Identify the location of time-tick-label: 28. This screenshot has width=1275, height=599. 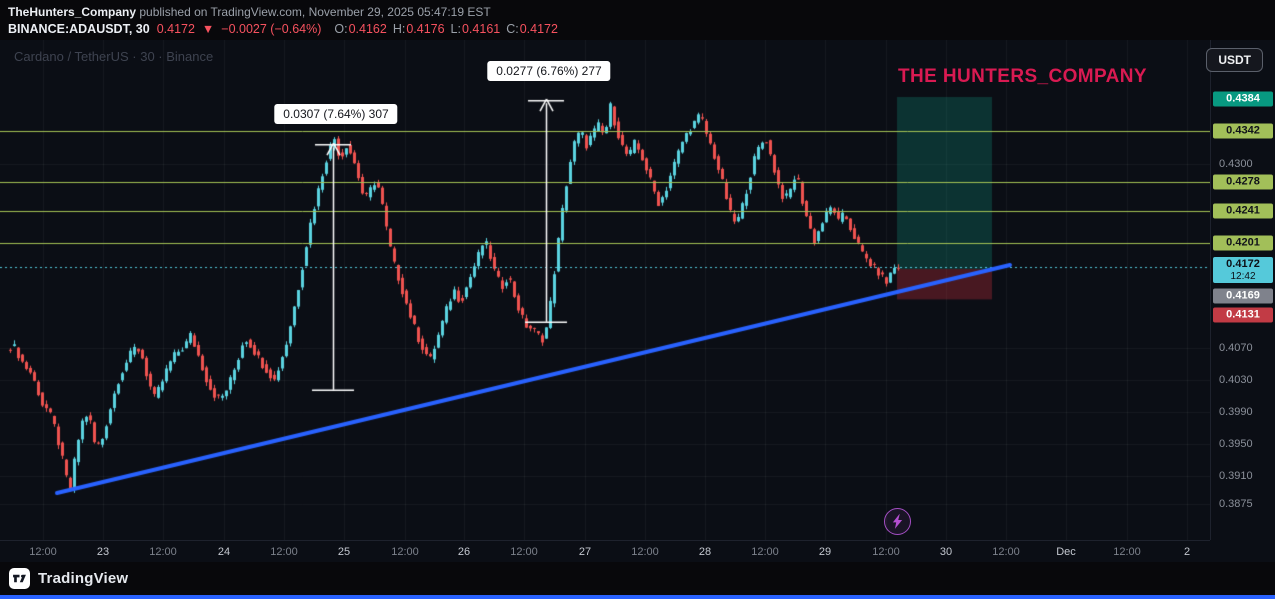
(705, 552).